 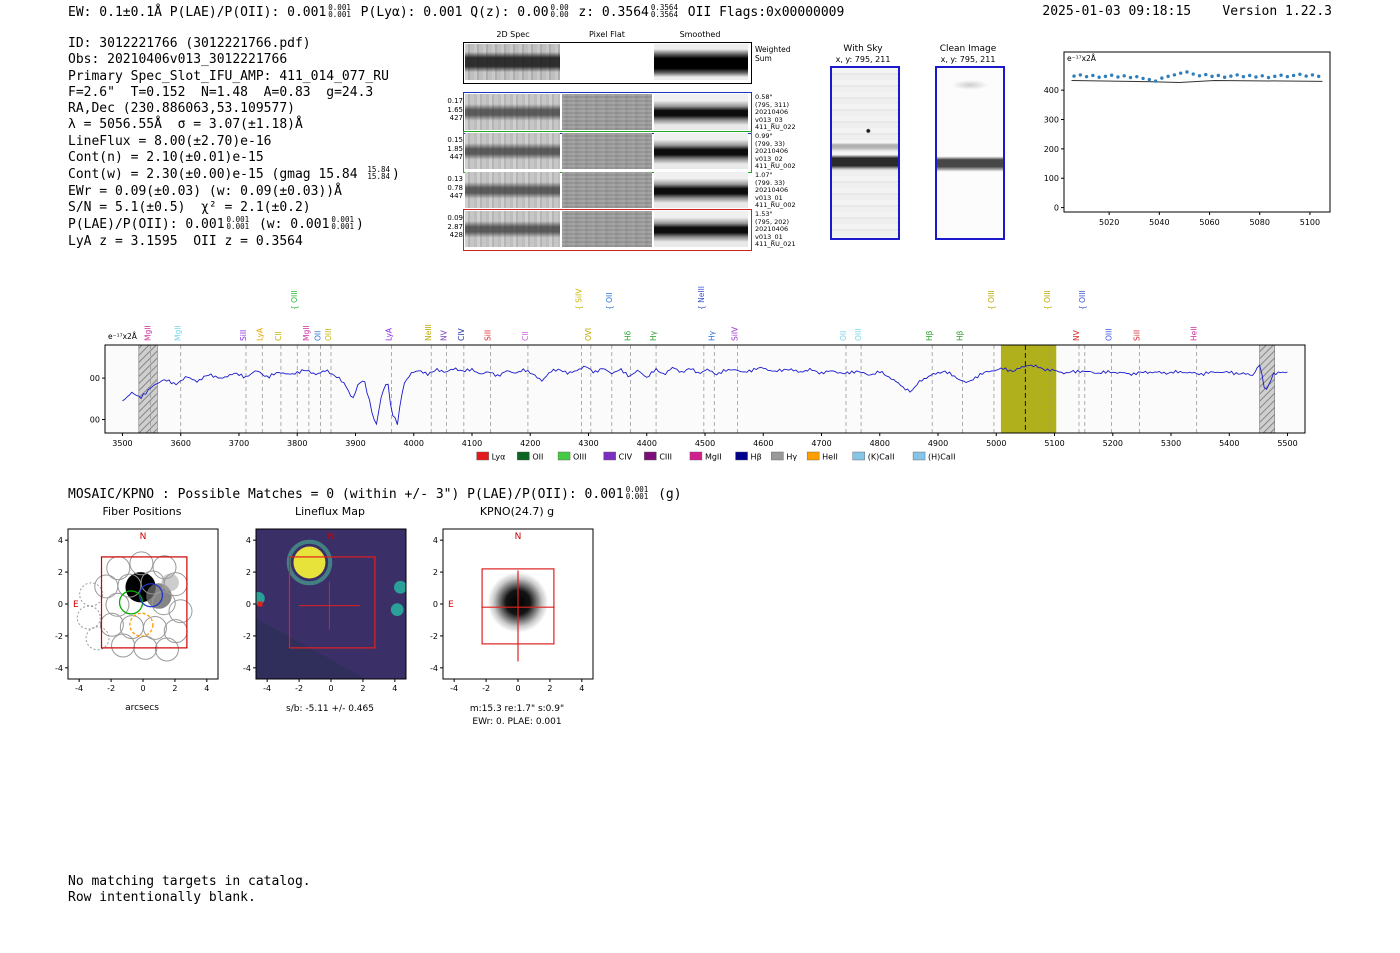 I want to click on svg-text: 4800, so click(x=880, y=443).